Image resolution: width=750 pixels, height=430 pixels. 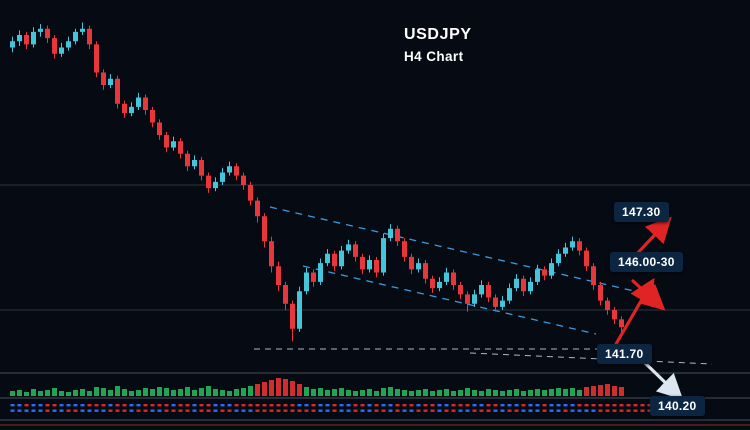 What do you see at coordinates (452, 270) in the screenshot?
I see `channel-lines` at bounding box center [452, 270].